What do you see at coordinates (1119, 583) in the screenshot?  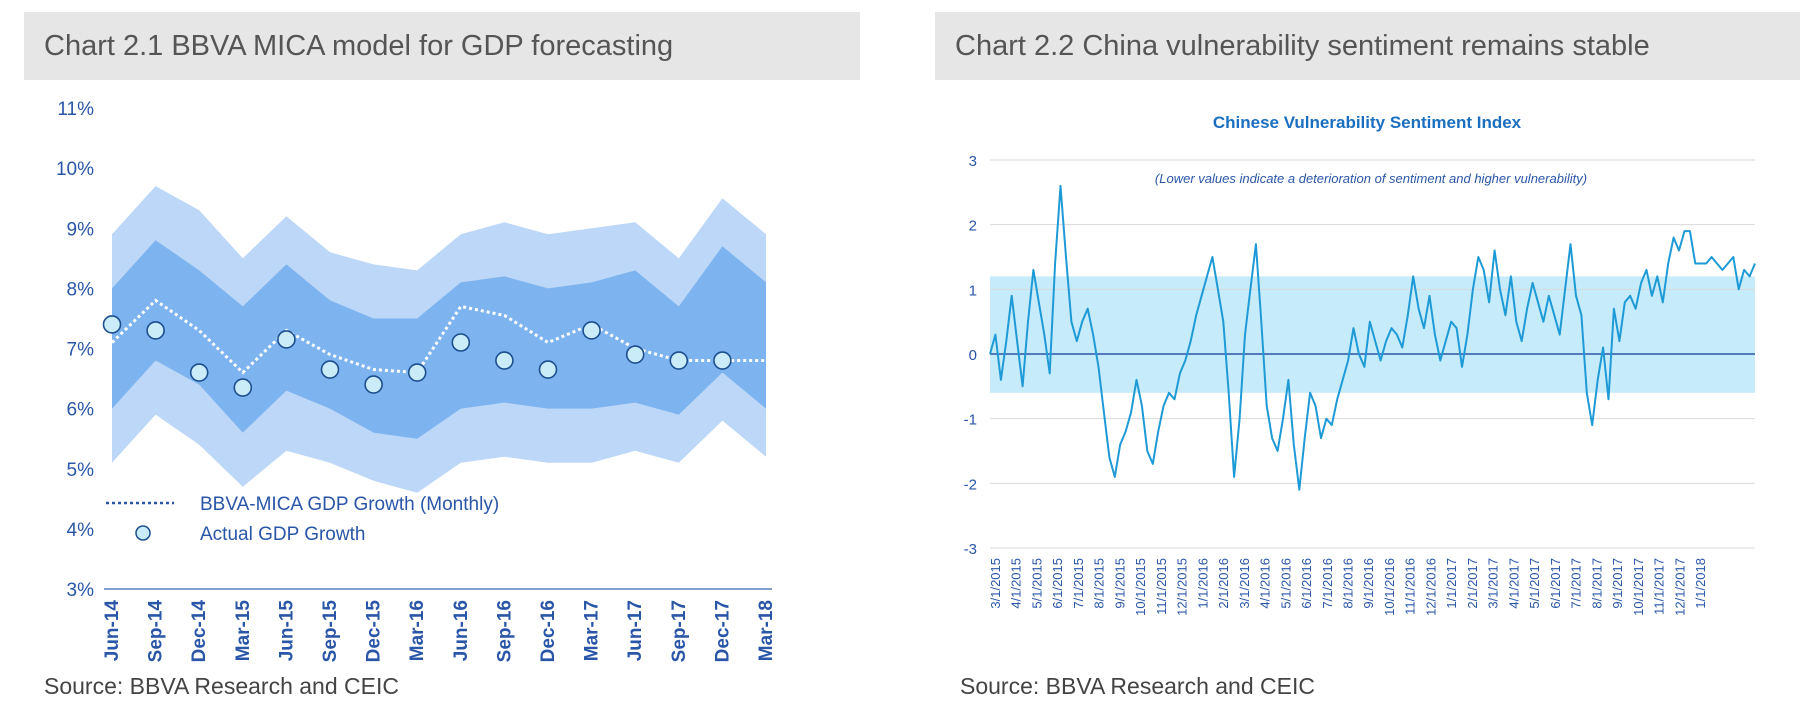 I see `x-tick-label: 9/1/2015` at bounding box center [1119, 583].